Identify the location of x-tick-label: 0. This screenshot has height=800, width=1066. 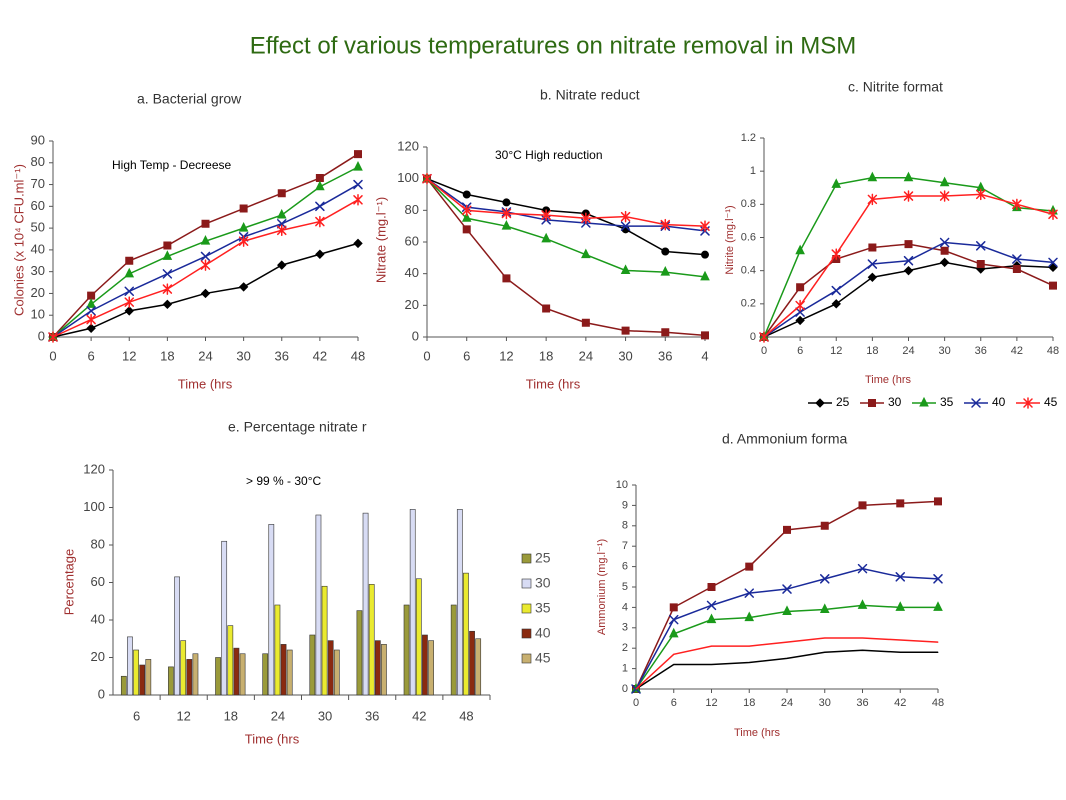
(426, 355).